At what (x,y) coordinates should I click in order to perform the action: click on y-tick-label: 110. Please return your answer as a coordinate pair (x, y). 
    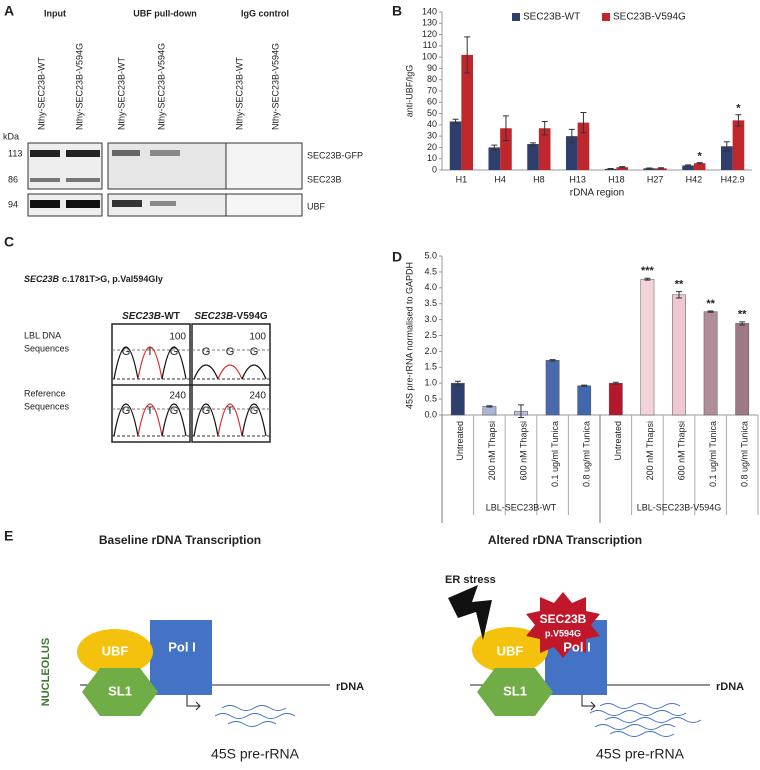
    Looking at the image, I should click on (430, 45).